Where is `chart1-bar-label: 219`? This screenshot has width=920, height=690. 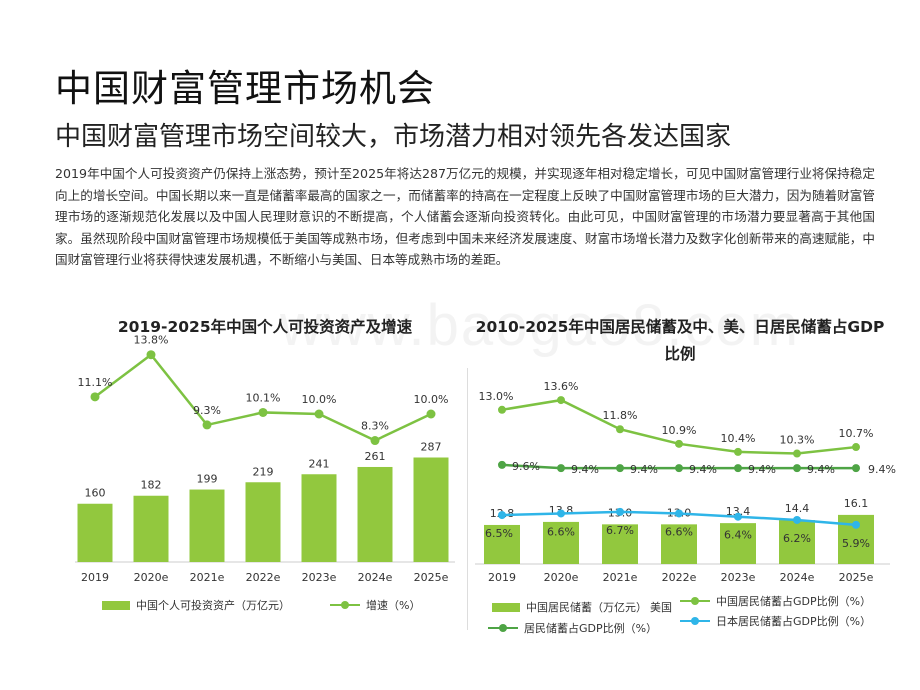 chart1-bar-label: 219 is located at coordinates (263, 471).